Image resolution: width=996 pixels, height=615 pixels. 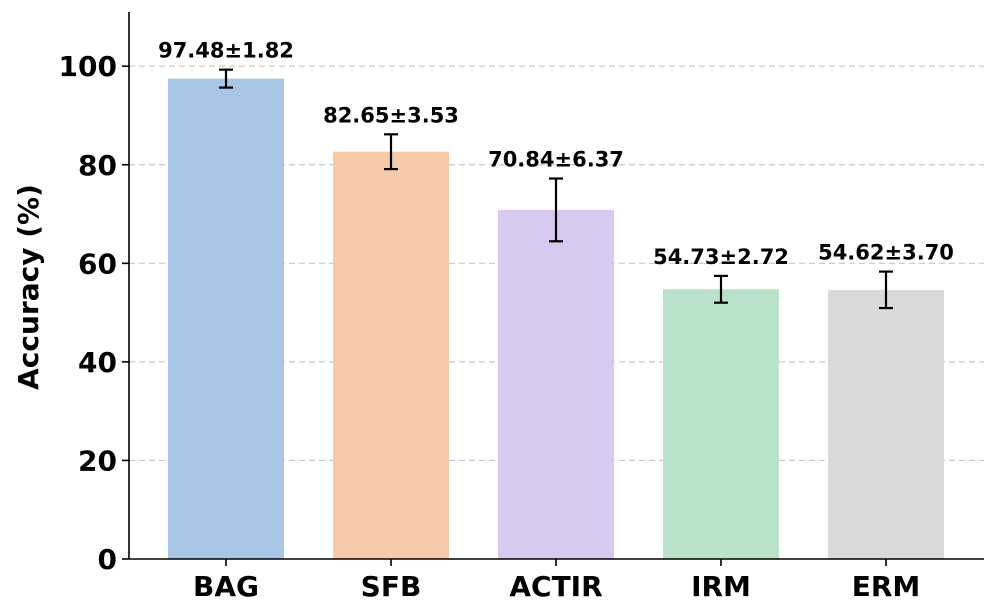 What do you see at coordinates (555, 586) in the screenshot?
I see `x-tick-label: ACTIR` at bounding box center [555, 586].